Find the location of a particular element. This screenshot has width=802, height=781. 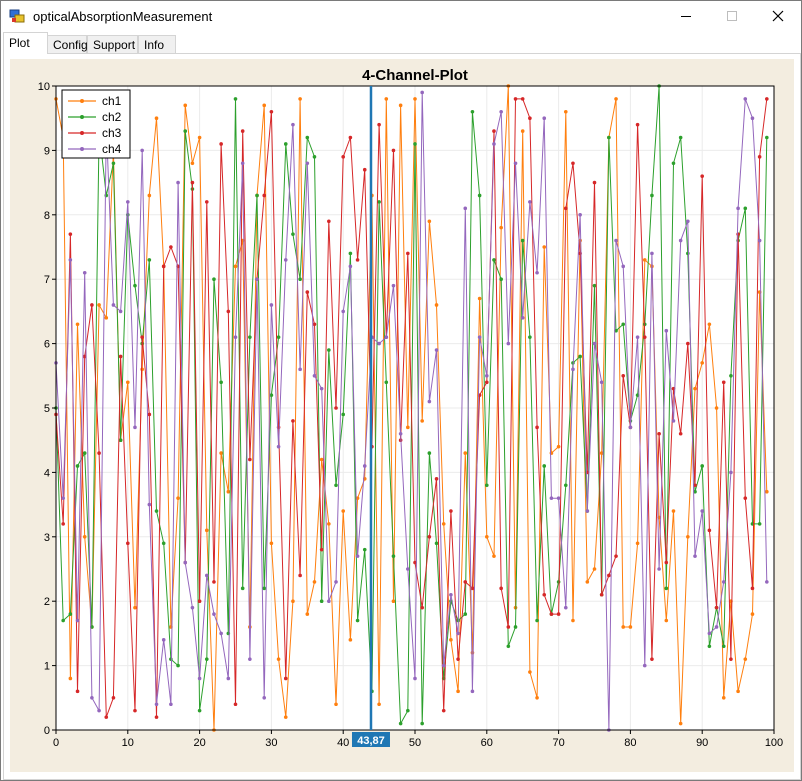

minimize-button is located at coordinates (686, 16).